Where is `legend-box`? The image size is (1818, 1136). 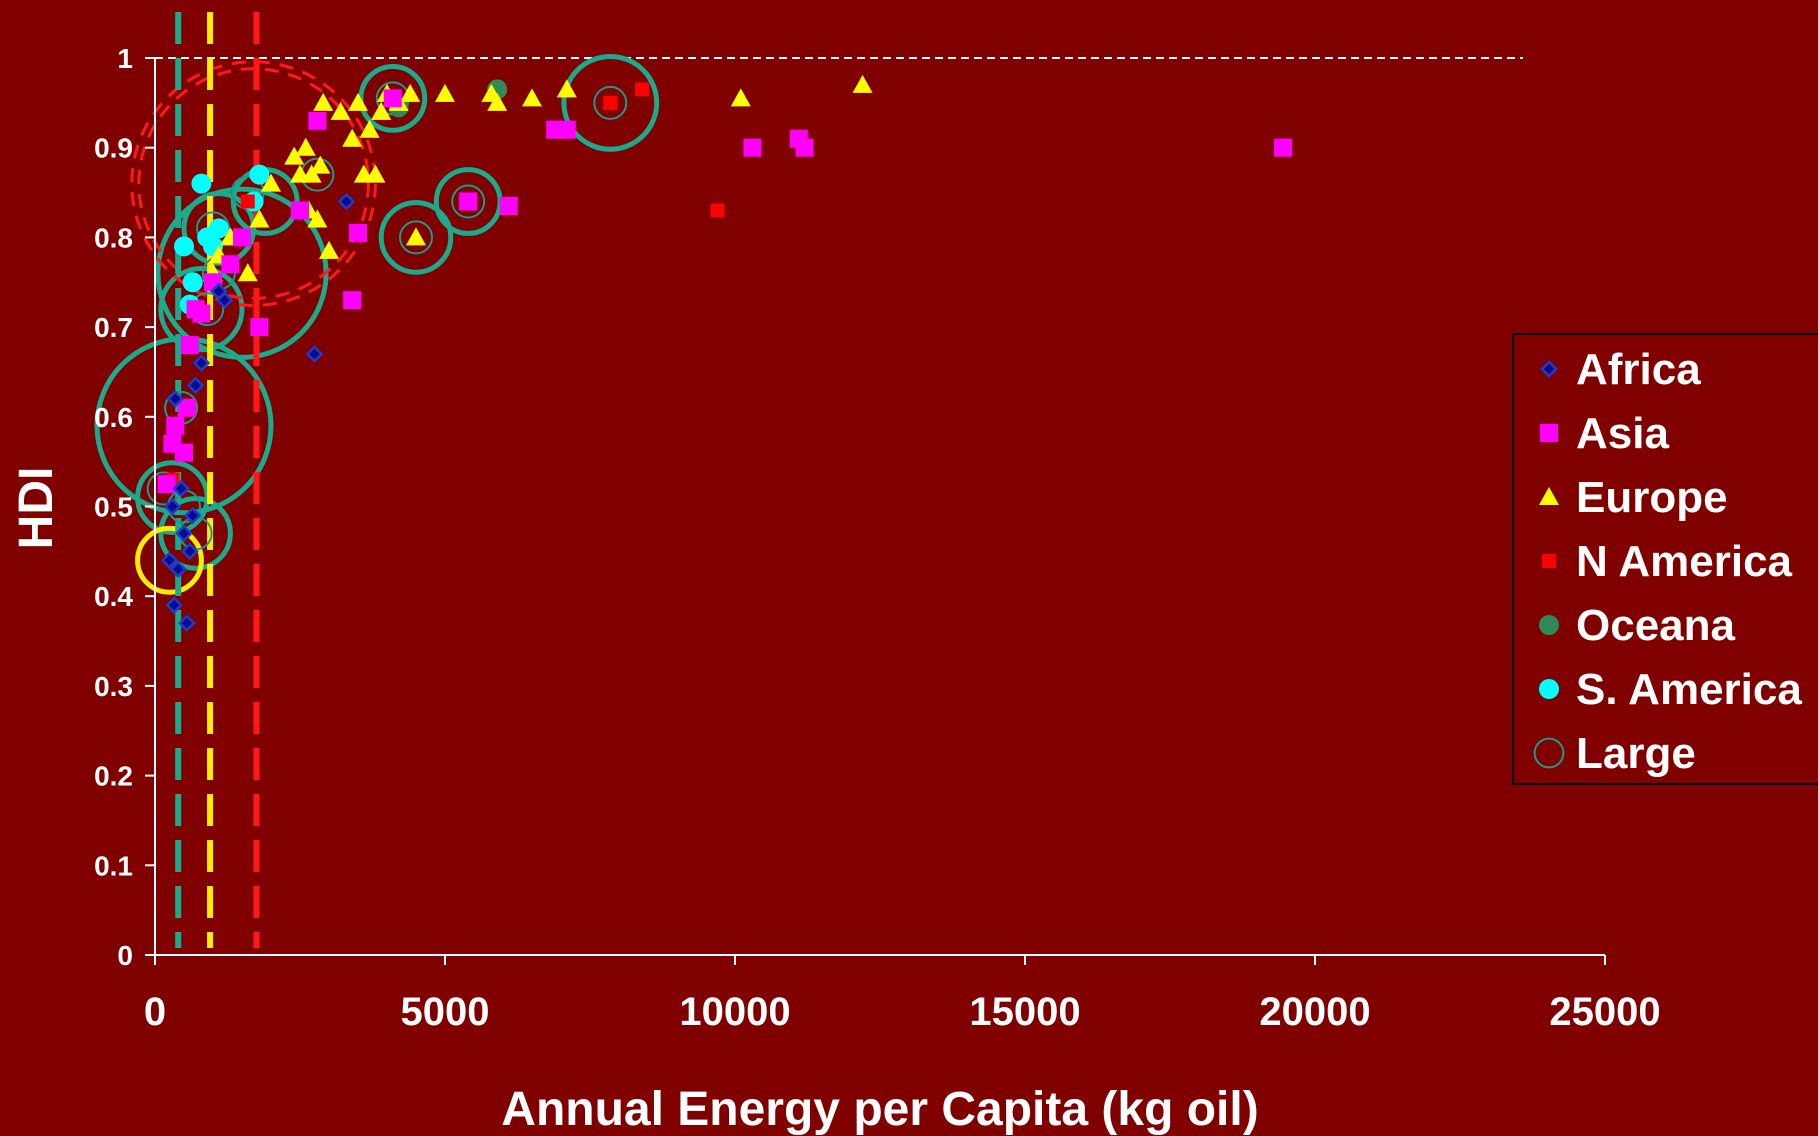
legend-box is located at coordinates (1665, 559).